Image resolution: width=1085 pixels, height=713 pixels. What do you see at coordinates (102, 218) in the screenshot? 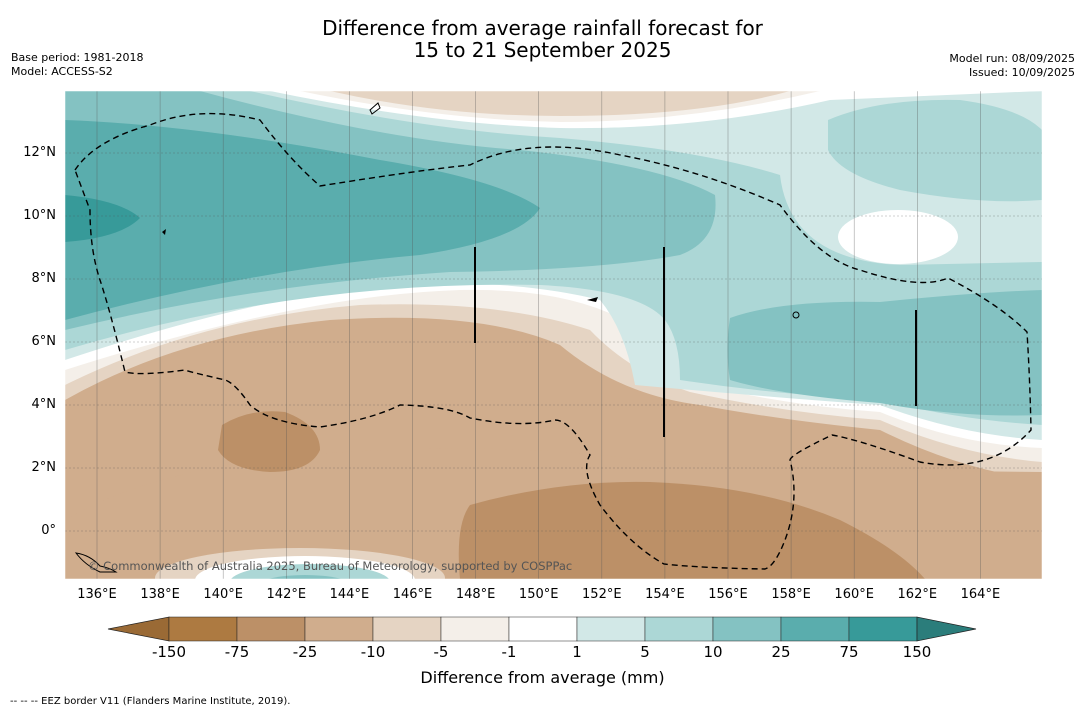
I see `band-wet-150-west` at bounding box center [102, 218].